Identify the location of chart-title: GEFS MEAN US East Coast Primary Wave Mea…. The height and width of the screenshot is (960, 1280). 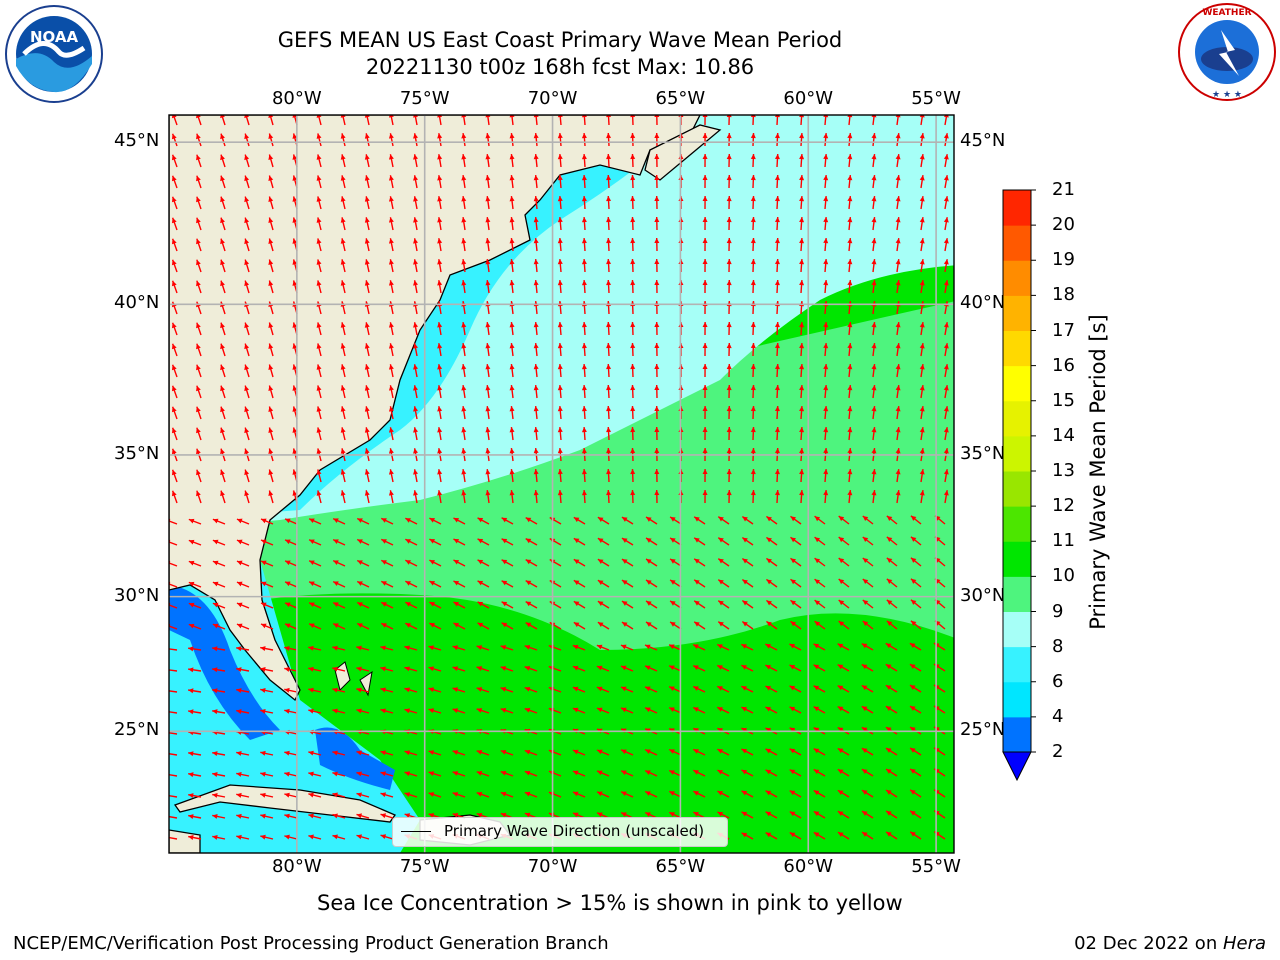
(560, 40).